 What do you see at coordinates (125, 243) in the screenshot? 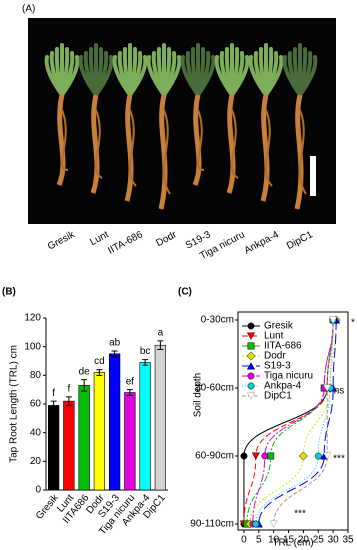
I see `plant-label: IITA-686` at bounding box center [125, 243].